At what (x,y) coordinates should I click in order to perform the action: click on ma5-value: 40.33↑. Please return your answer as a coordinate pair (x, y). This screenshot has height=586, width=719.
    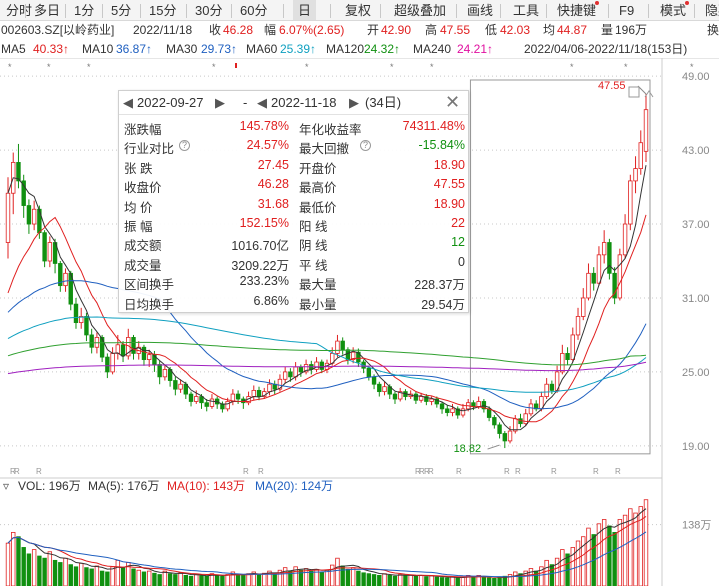
    Looking at the image, I should click on (51, 49).